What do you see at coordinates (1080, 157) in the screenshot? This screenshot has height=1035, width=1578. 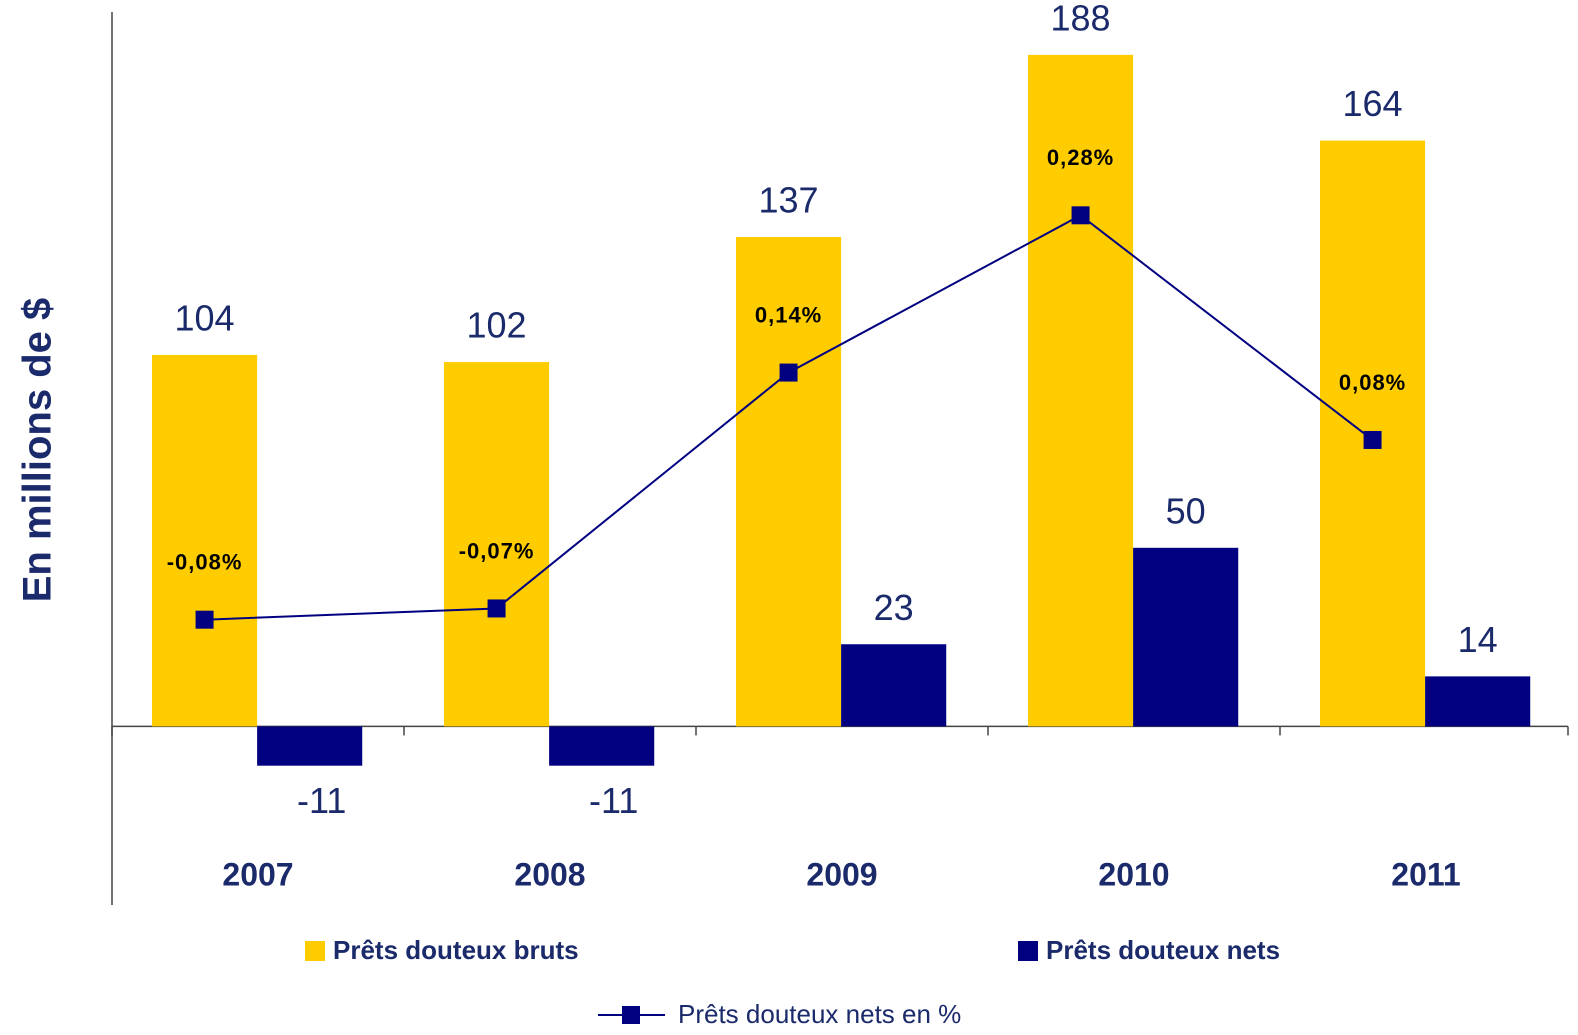 I see `line-value-label: 0,28%` at bounding box center [1080, 157].